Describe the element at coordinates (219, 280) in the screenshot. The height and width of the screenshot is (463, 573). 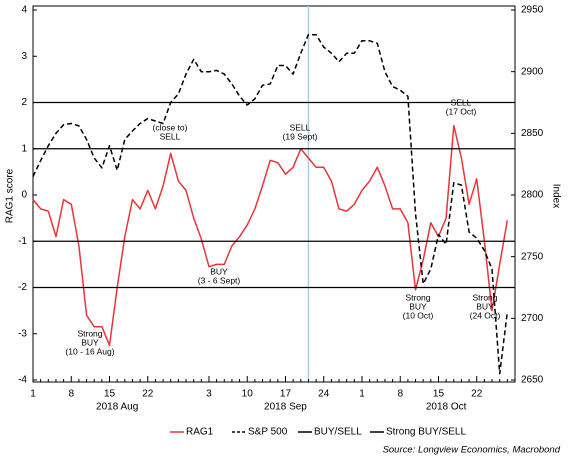
I see `annotation: (3 - 6 Sept)` at that location.